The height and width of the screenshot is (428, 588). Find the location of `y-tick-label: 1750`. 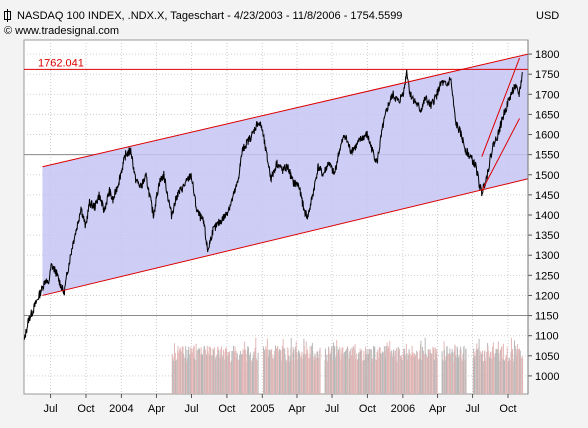

y-tick-label: 1750 is located at coordinates (547, 75).